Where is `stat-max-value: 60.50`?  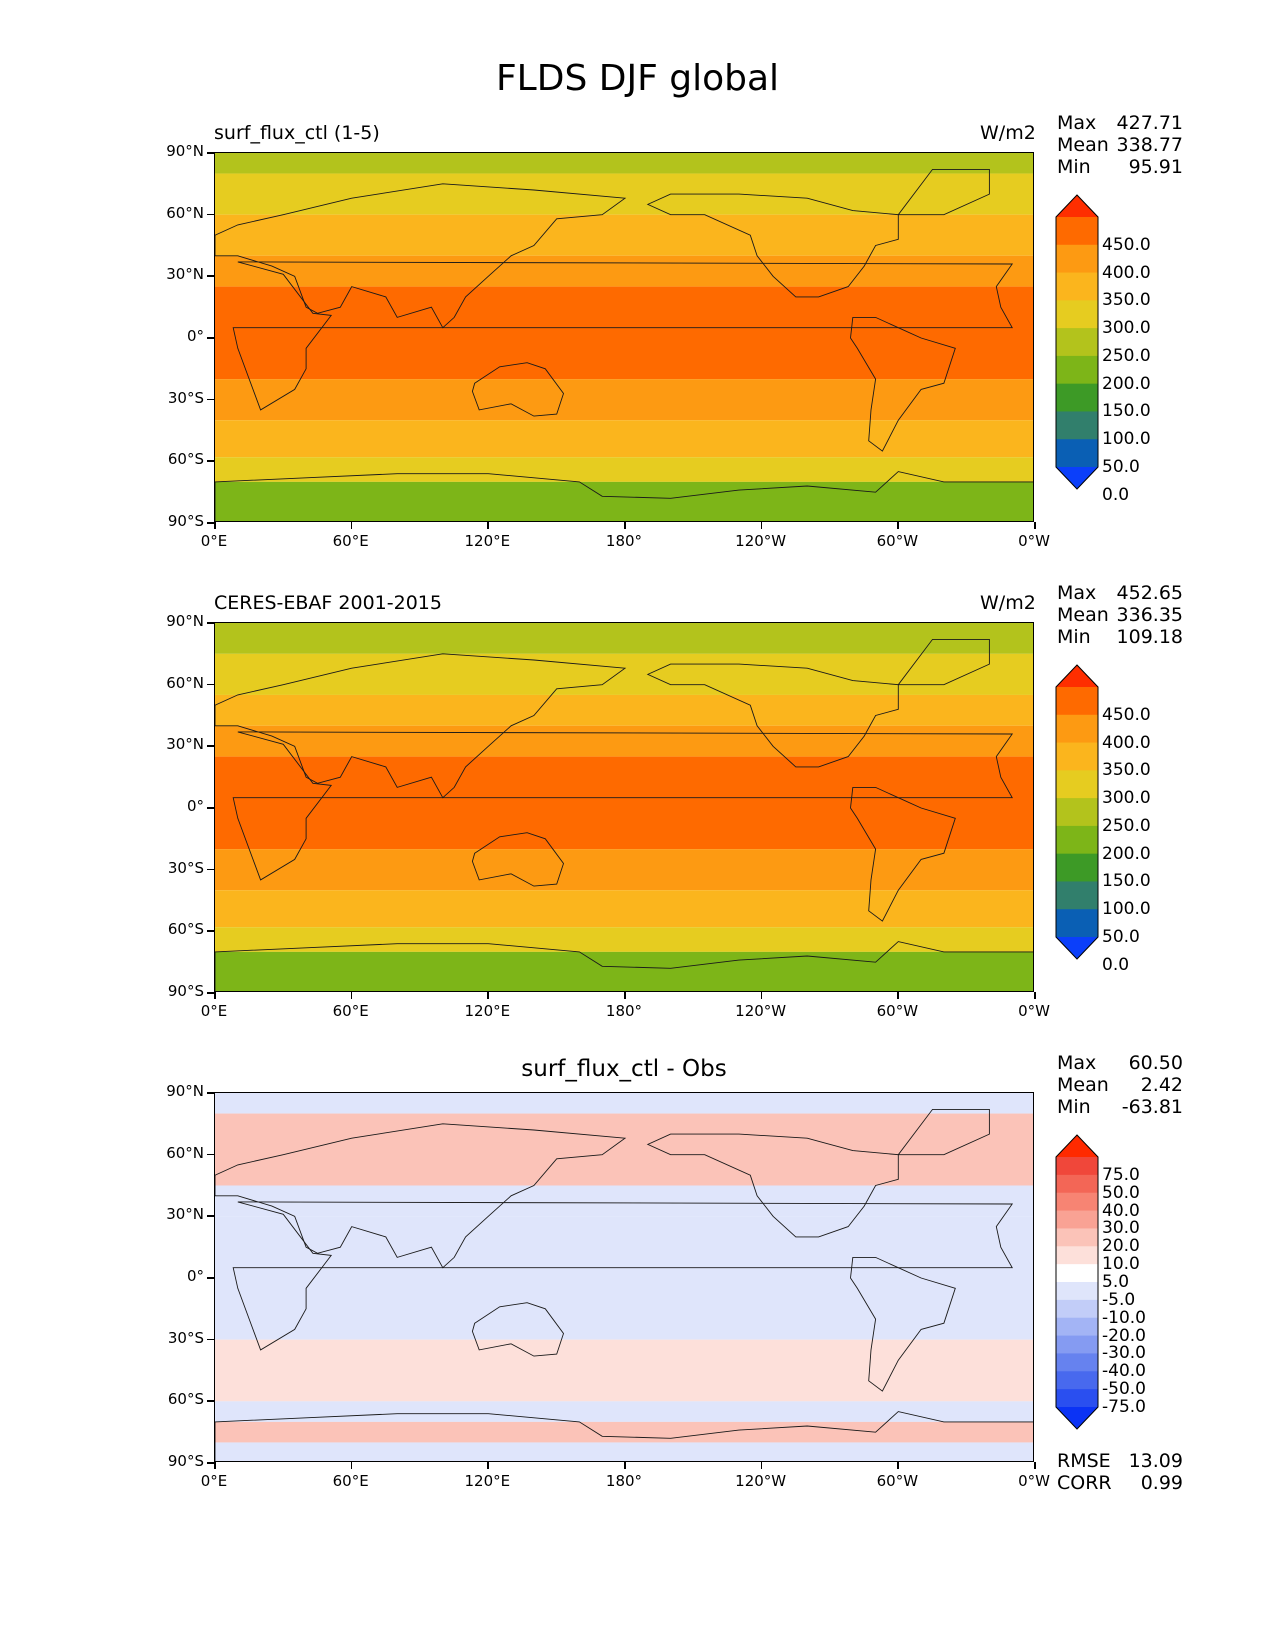 stat-max-value: 60.50 is located at coordinates (1155, 1063).